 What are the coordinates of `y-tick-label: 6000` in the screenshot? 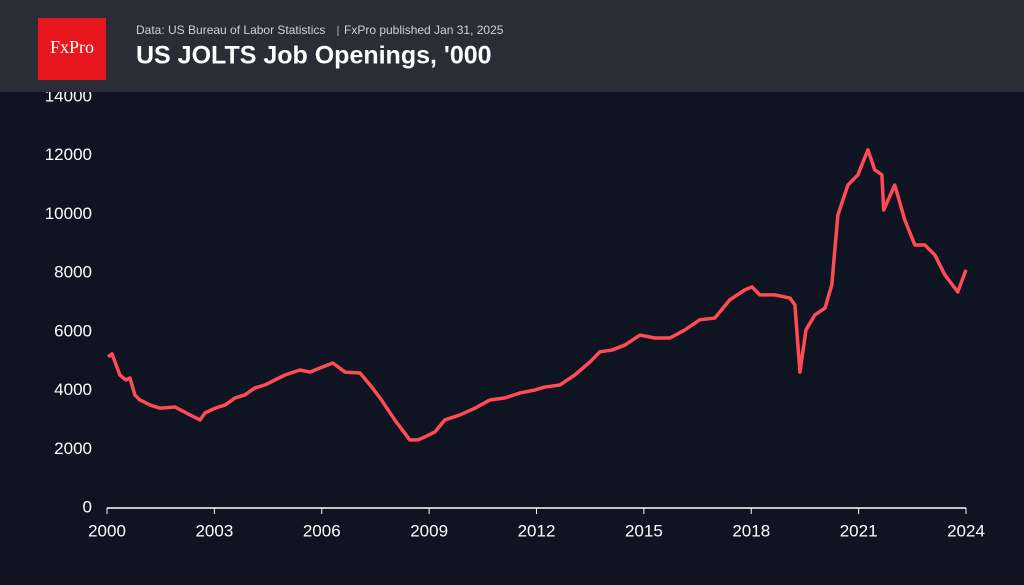 It's located at (73, 330).